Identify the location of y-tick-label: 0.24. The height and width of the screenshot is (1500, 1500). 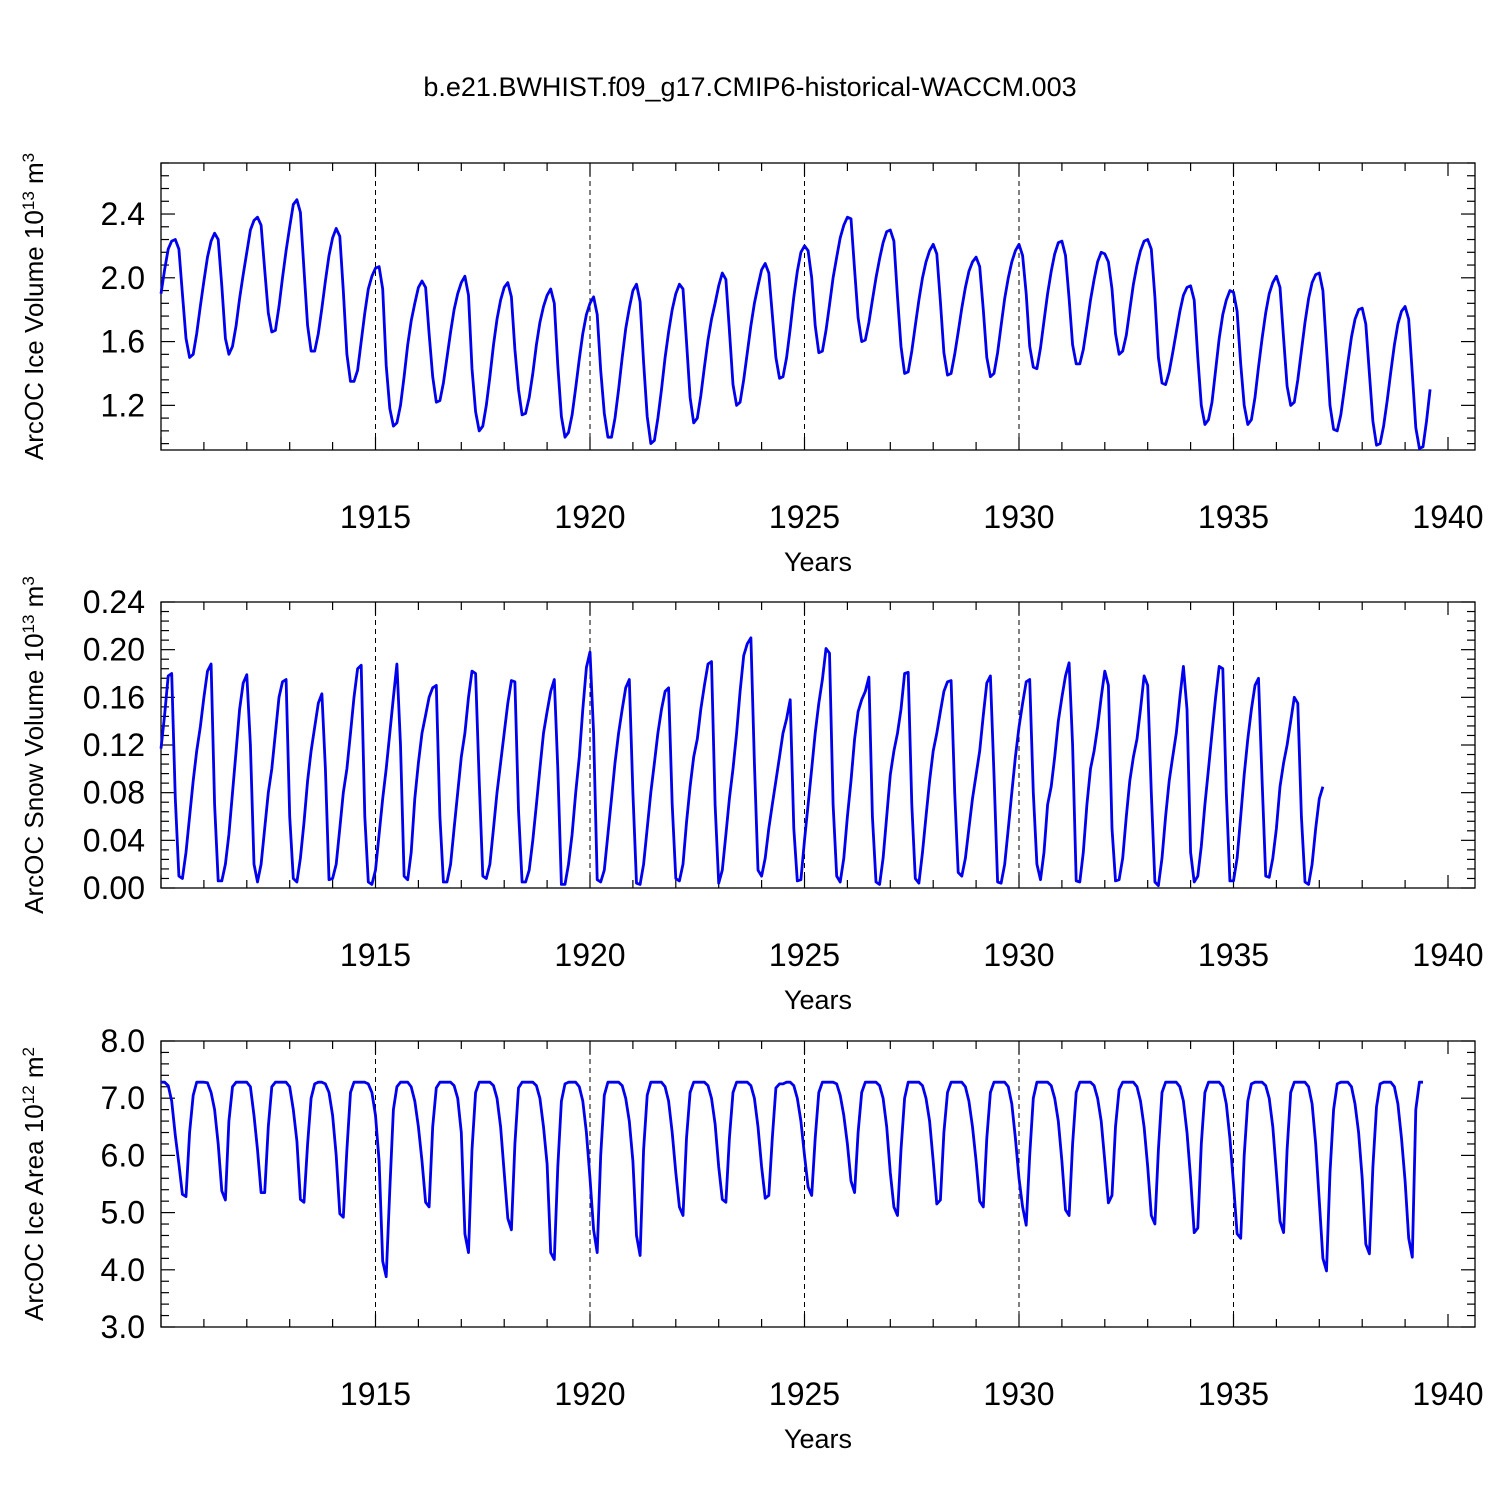
(114, 602).